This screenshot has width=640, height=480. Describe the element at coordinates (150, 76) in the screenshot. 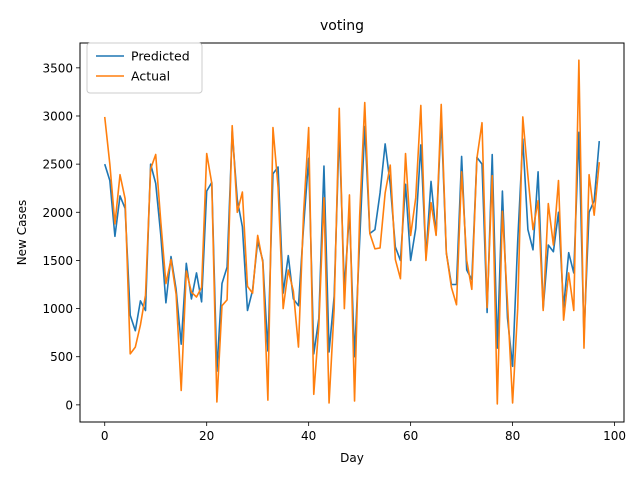

I see `legend-label-actual: Actual` at that location.